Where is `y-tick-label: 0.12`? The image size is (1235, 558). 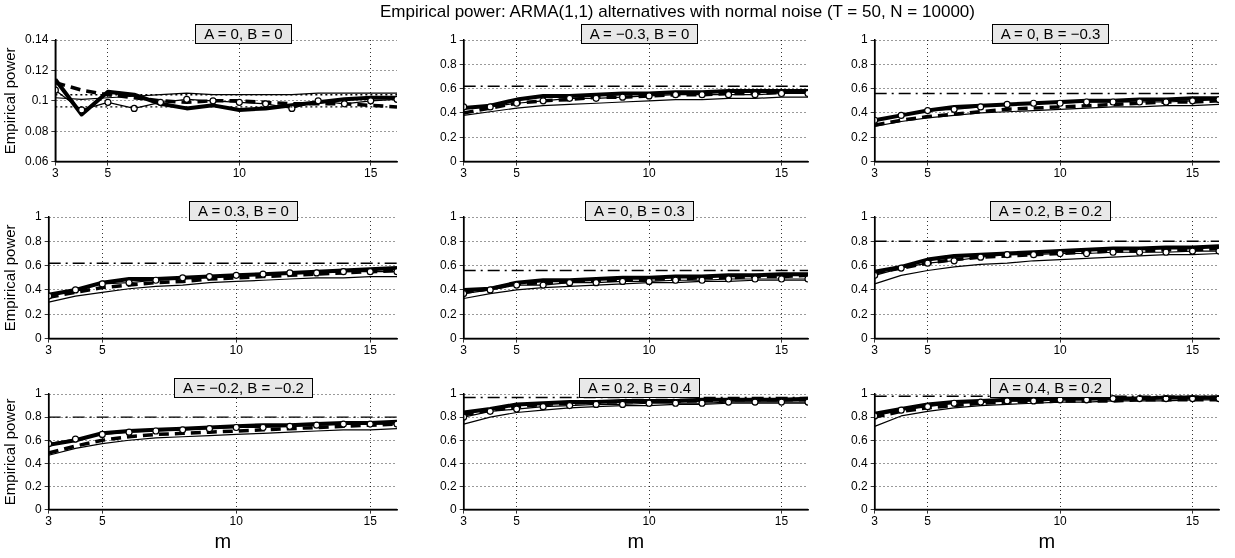 y-tick-label: 0.12 is located at coordinates (37, 69).